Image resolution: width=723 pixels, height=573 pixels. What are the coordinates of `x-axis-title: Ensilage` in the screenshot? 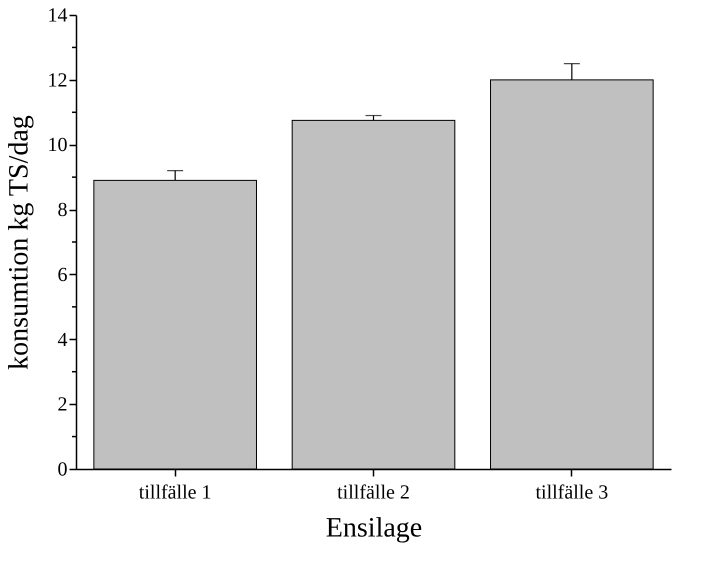 It's located at (374, 528).